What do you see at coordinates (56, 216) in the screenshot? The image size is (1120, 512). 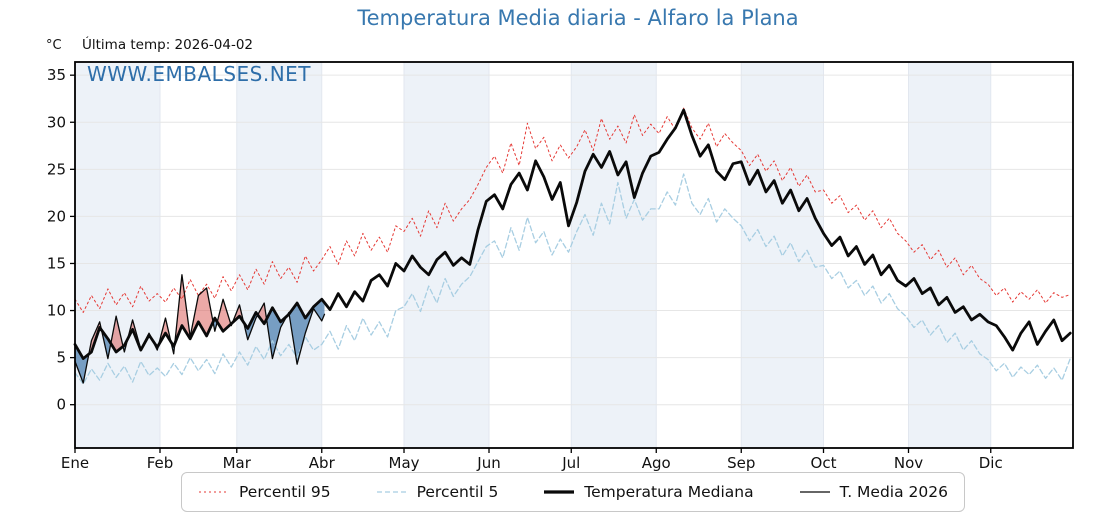 I see `y-tick-label: 20` at bounding box center [56, 216].